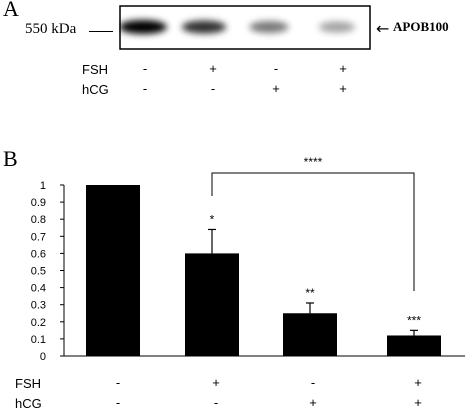 The image size is (474, 415). Describe the element at coordinates (28, 403) in the screenshot. I see `panel-b-row-hcg-label: hCG` at that location.